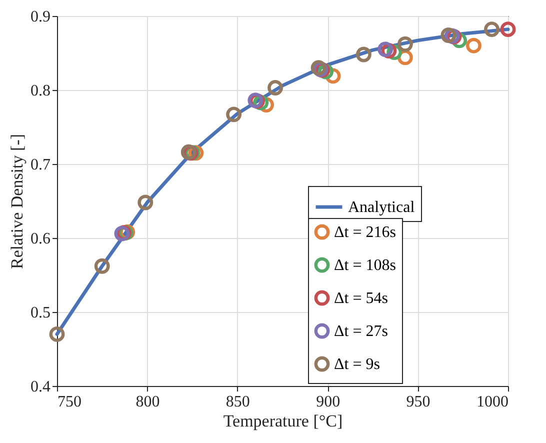  What do you see at coordinates (283, 421) in the screenshot?
I see `x-axis-title: Temperature [°C]` at bounding box center [283, 421].